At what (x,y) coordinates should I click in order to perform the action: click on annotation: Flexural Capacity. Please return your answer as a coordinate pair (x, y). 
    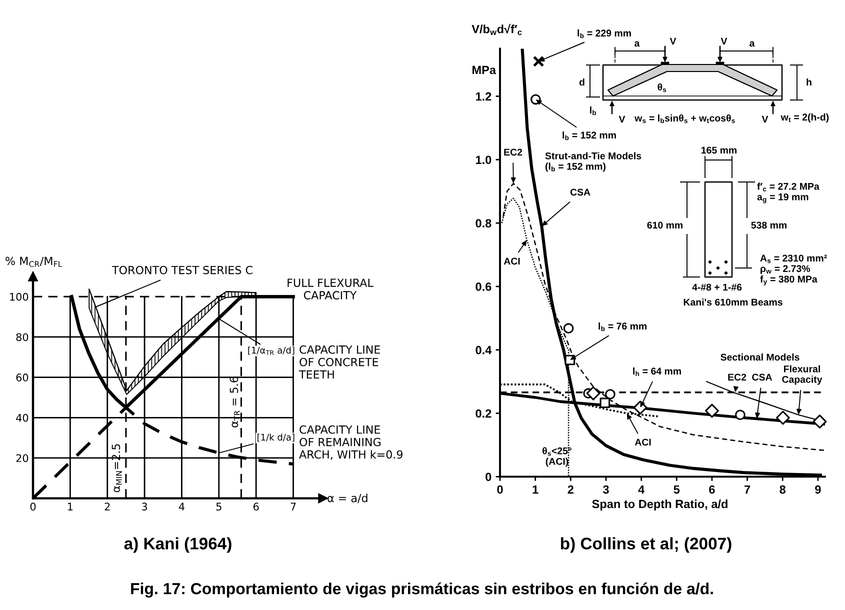
    Looking at the image, I should click on (802, 375).